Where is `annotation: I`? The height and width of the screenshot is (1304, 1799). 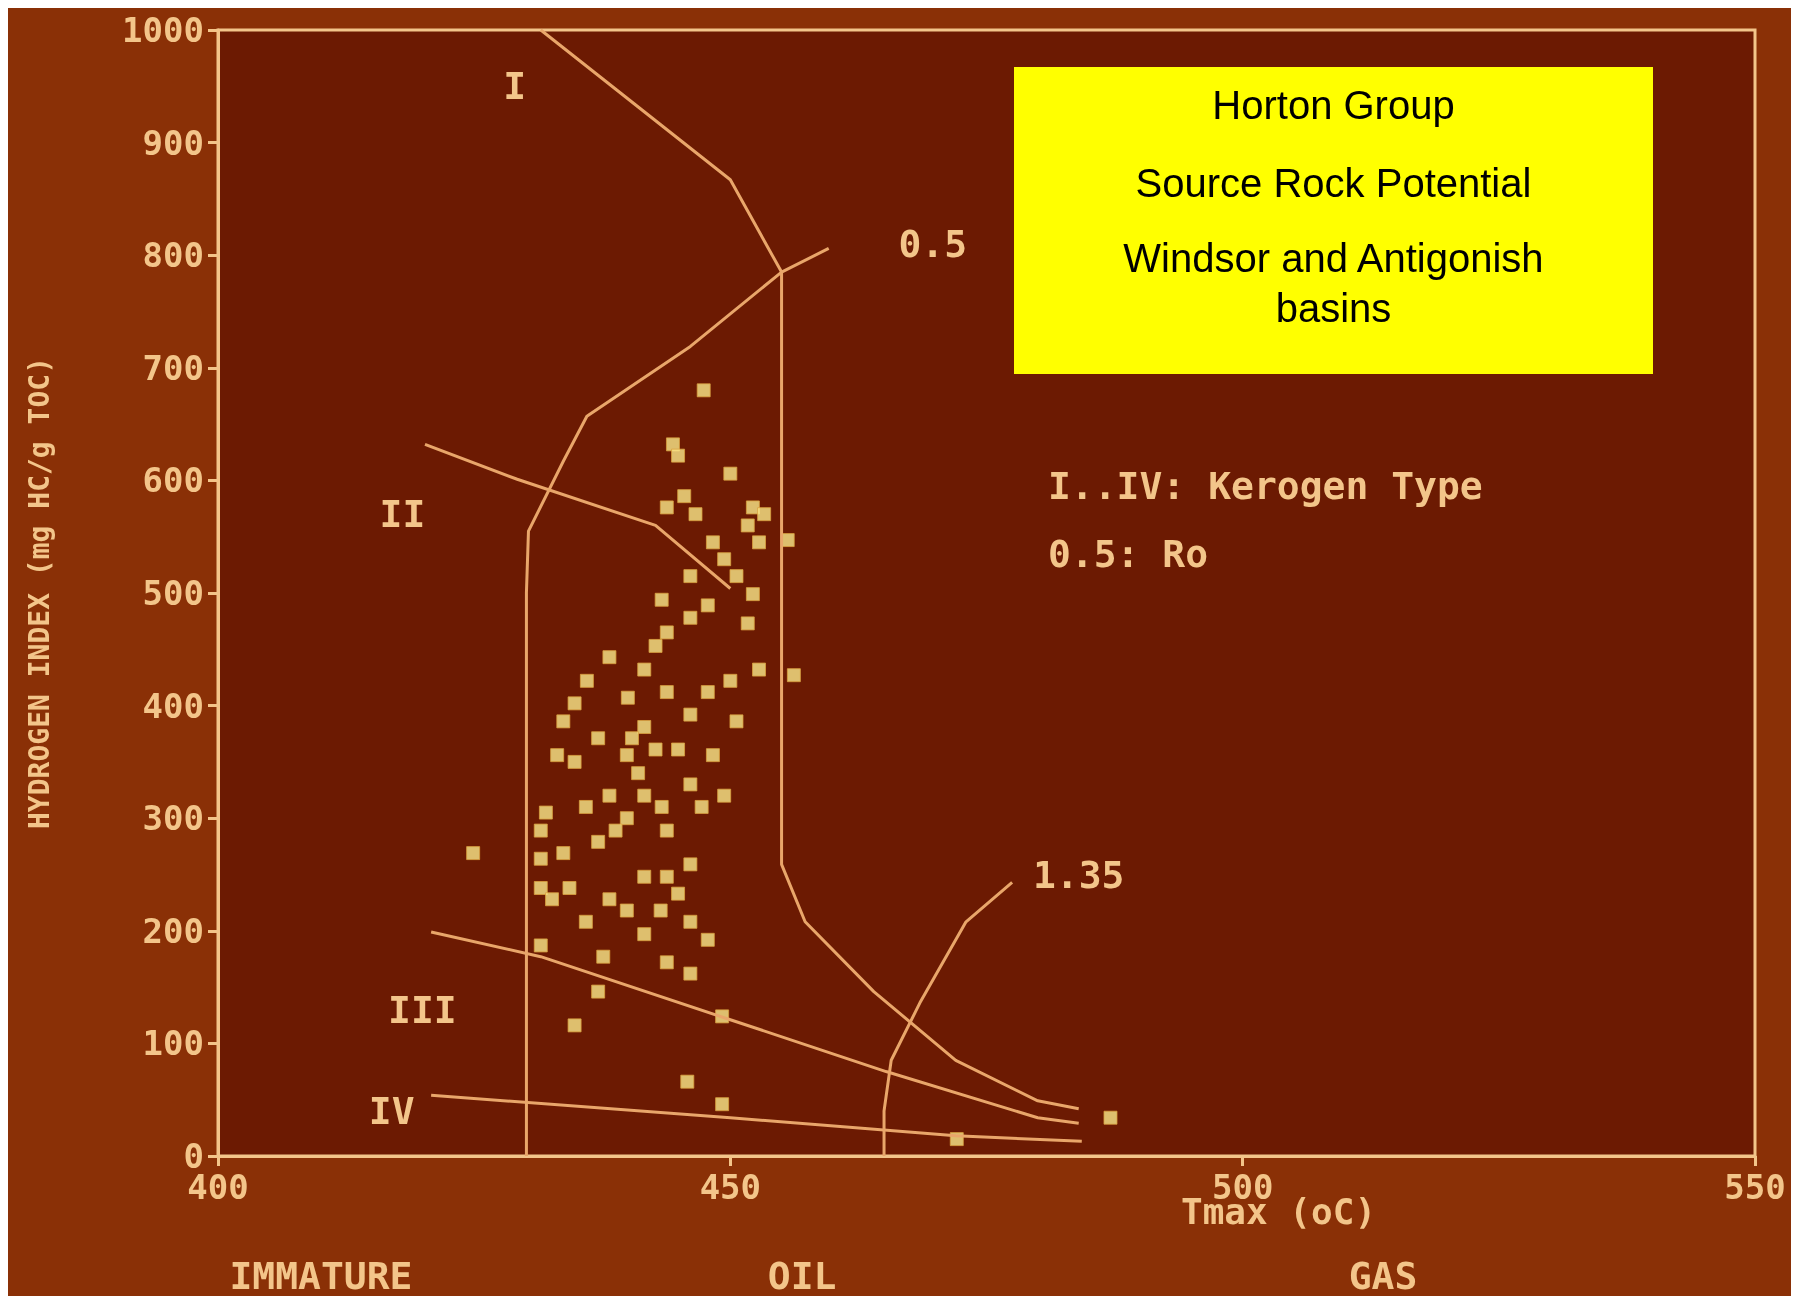
annotation: I is located at coordinates (515, 86).